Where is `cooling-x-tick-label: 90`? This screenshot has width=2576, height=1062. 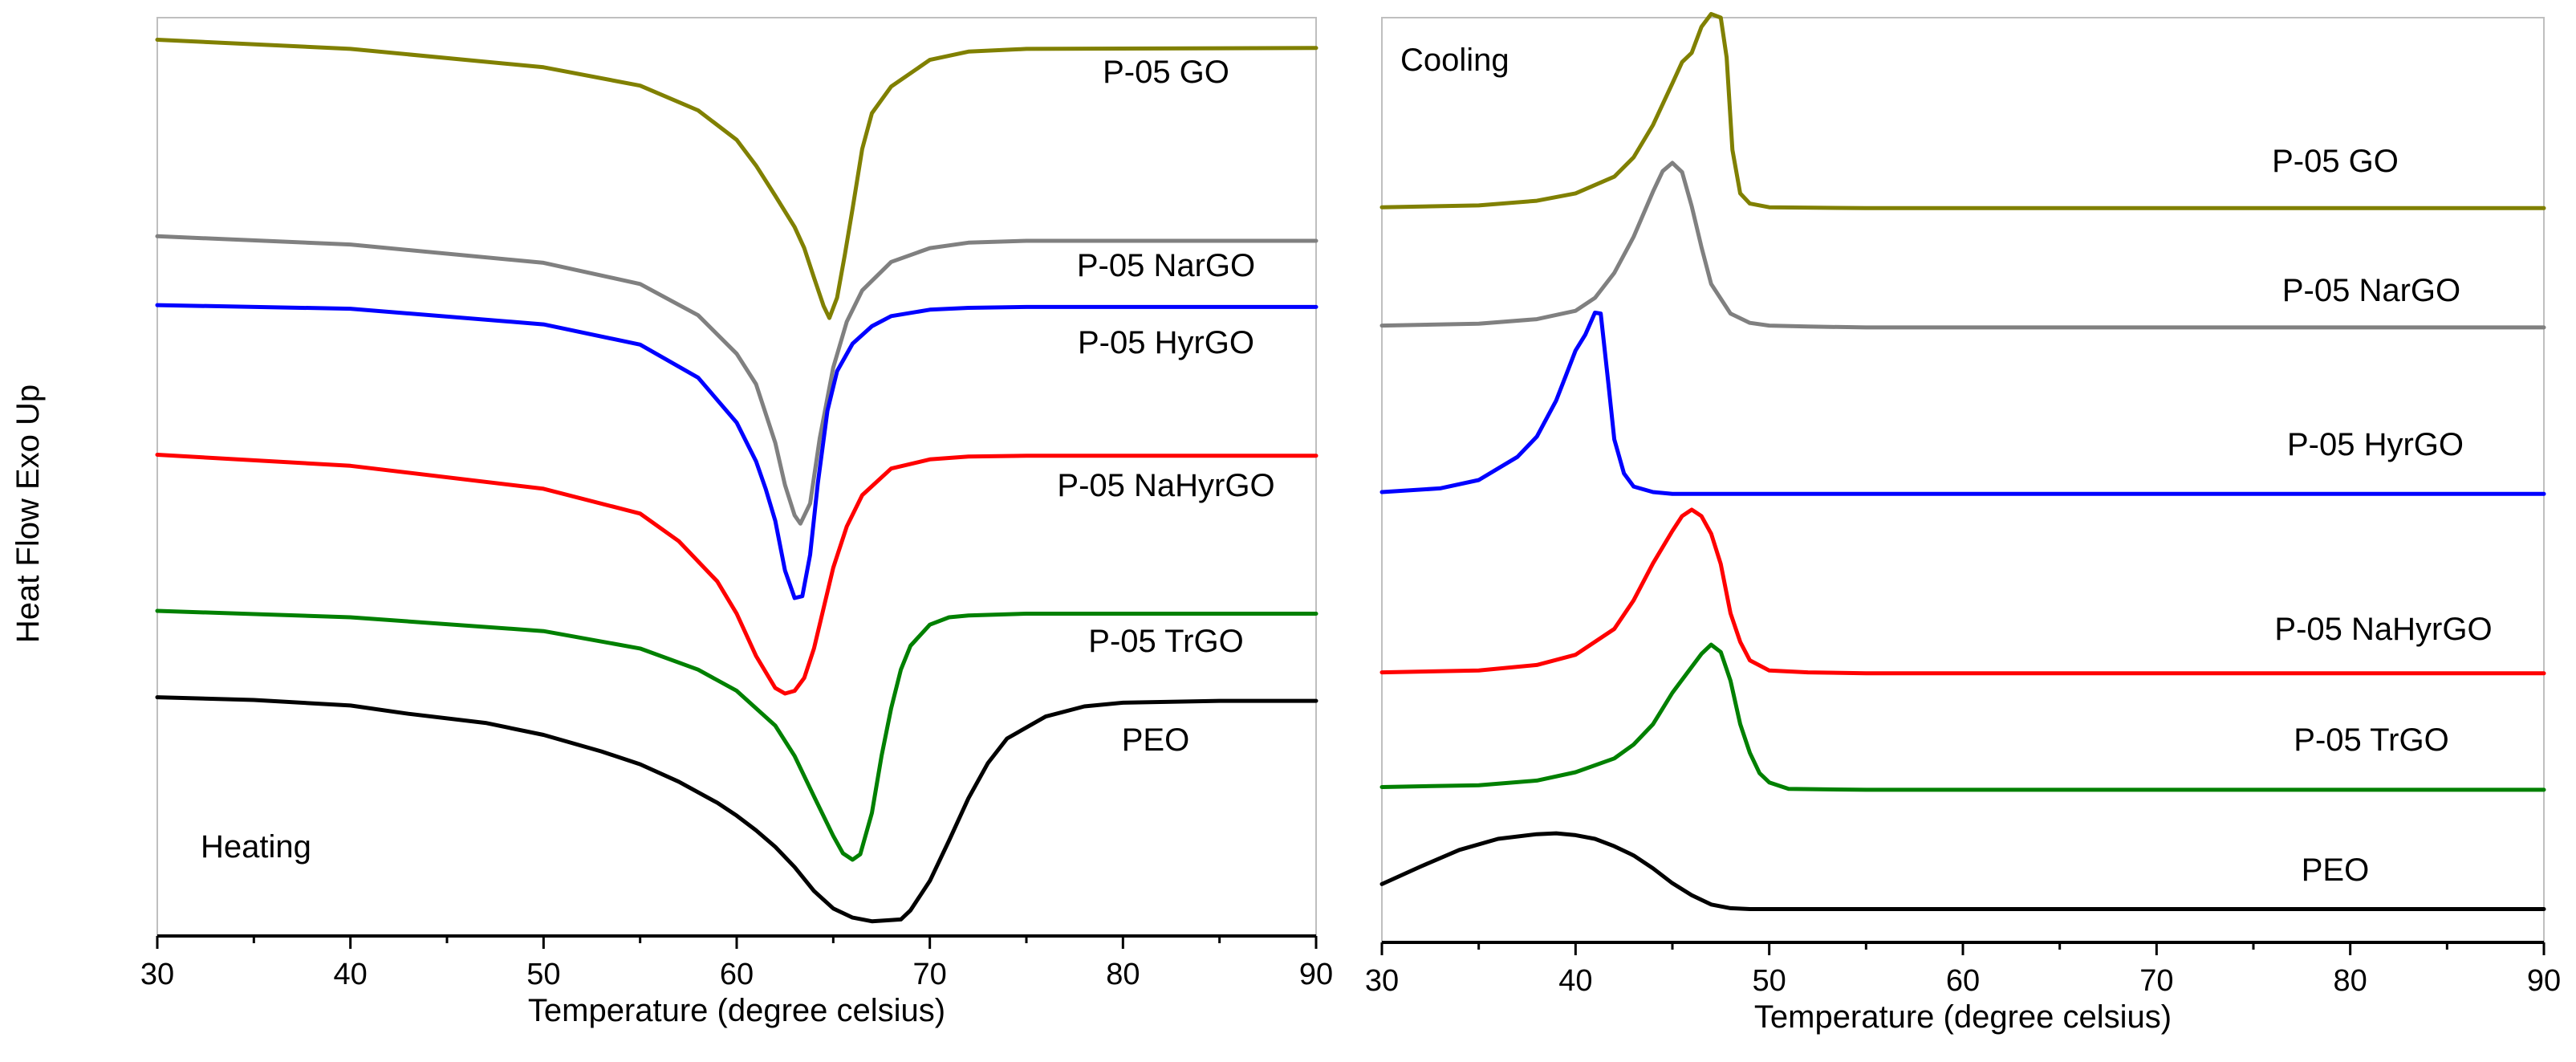
cooling-x-tick-label: 90 is located at coordinates (2544, 981).